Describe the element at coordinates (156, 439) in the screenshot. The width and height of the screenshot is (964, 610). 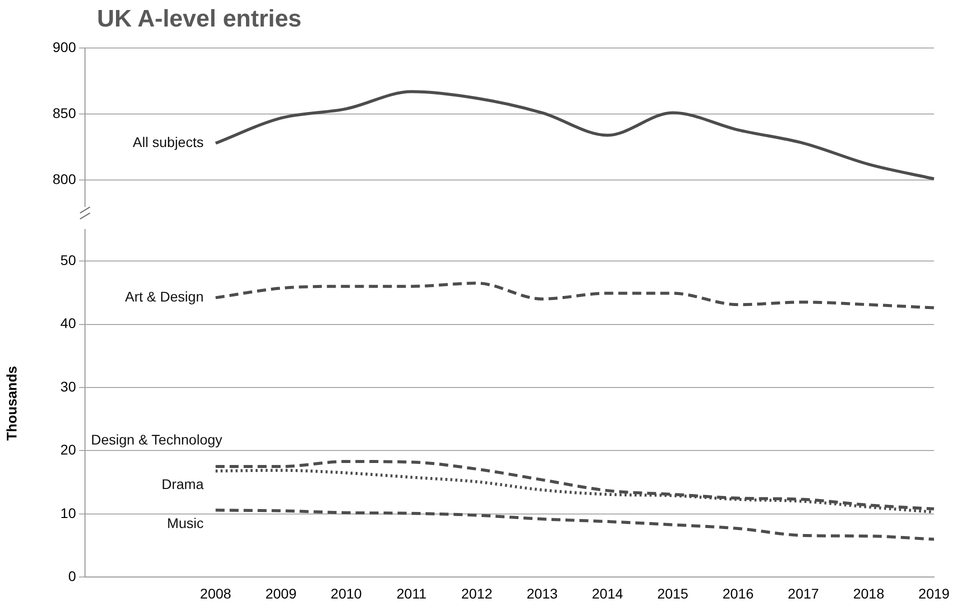
I see `series-label: Design & Technology` at that location.